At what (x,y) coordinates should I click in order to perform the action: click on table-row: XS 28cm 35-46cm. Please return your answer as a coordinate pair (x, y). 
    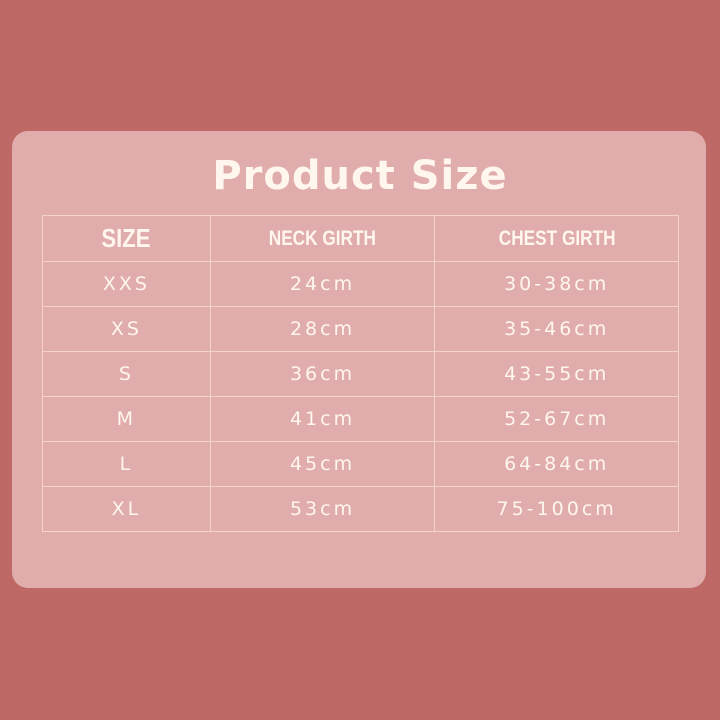
    Looking at the image, I should click on (360, 329).